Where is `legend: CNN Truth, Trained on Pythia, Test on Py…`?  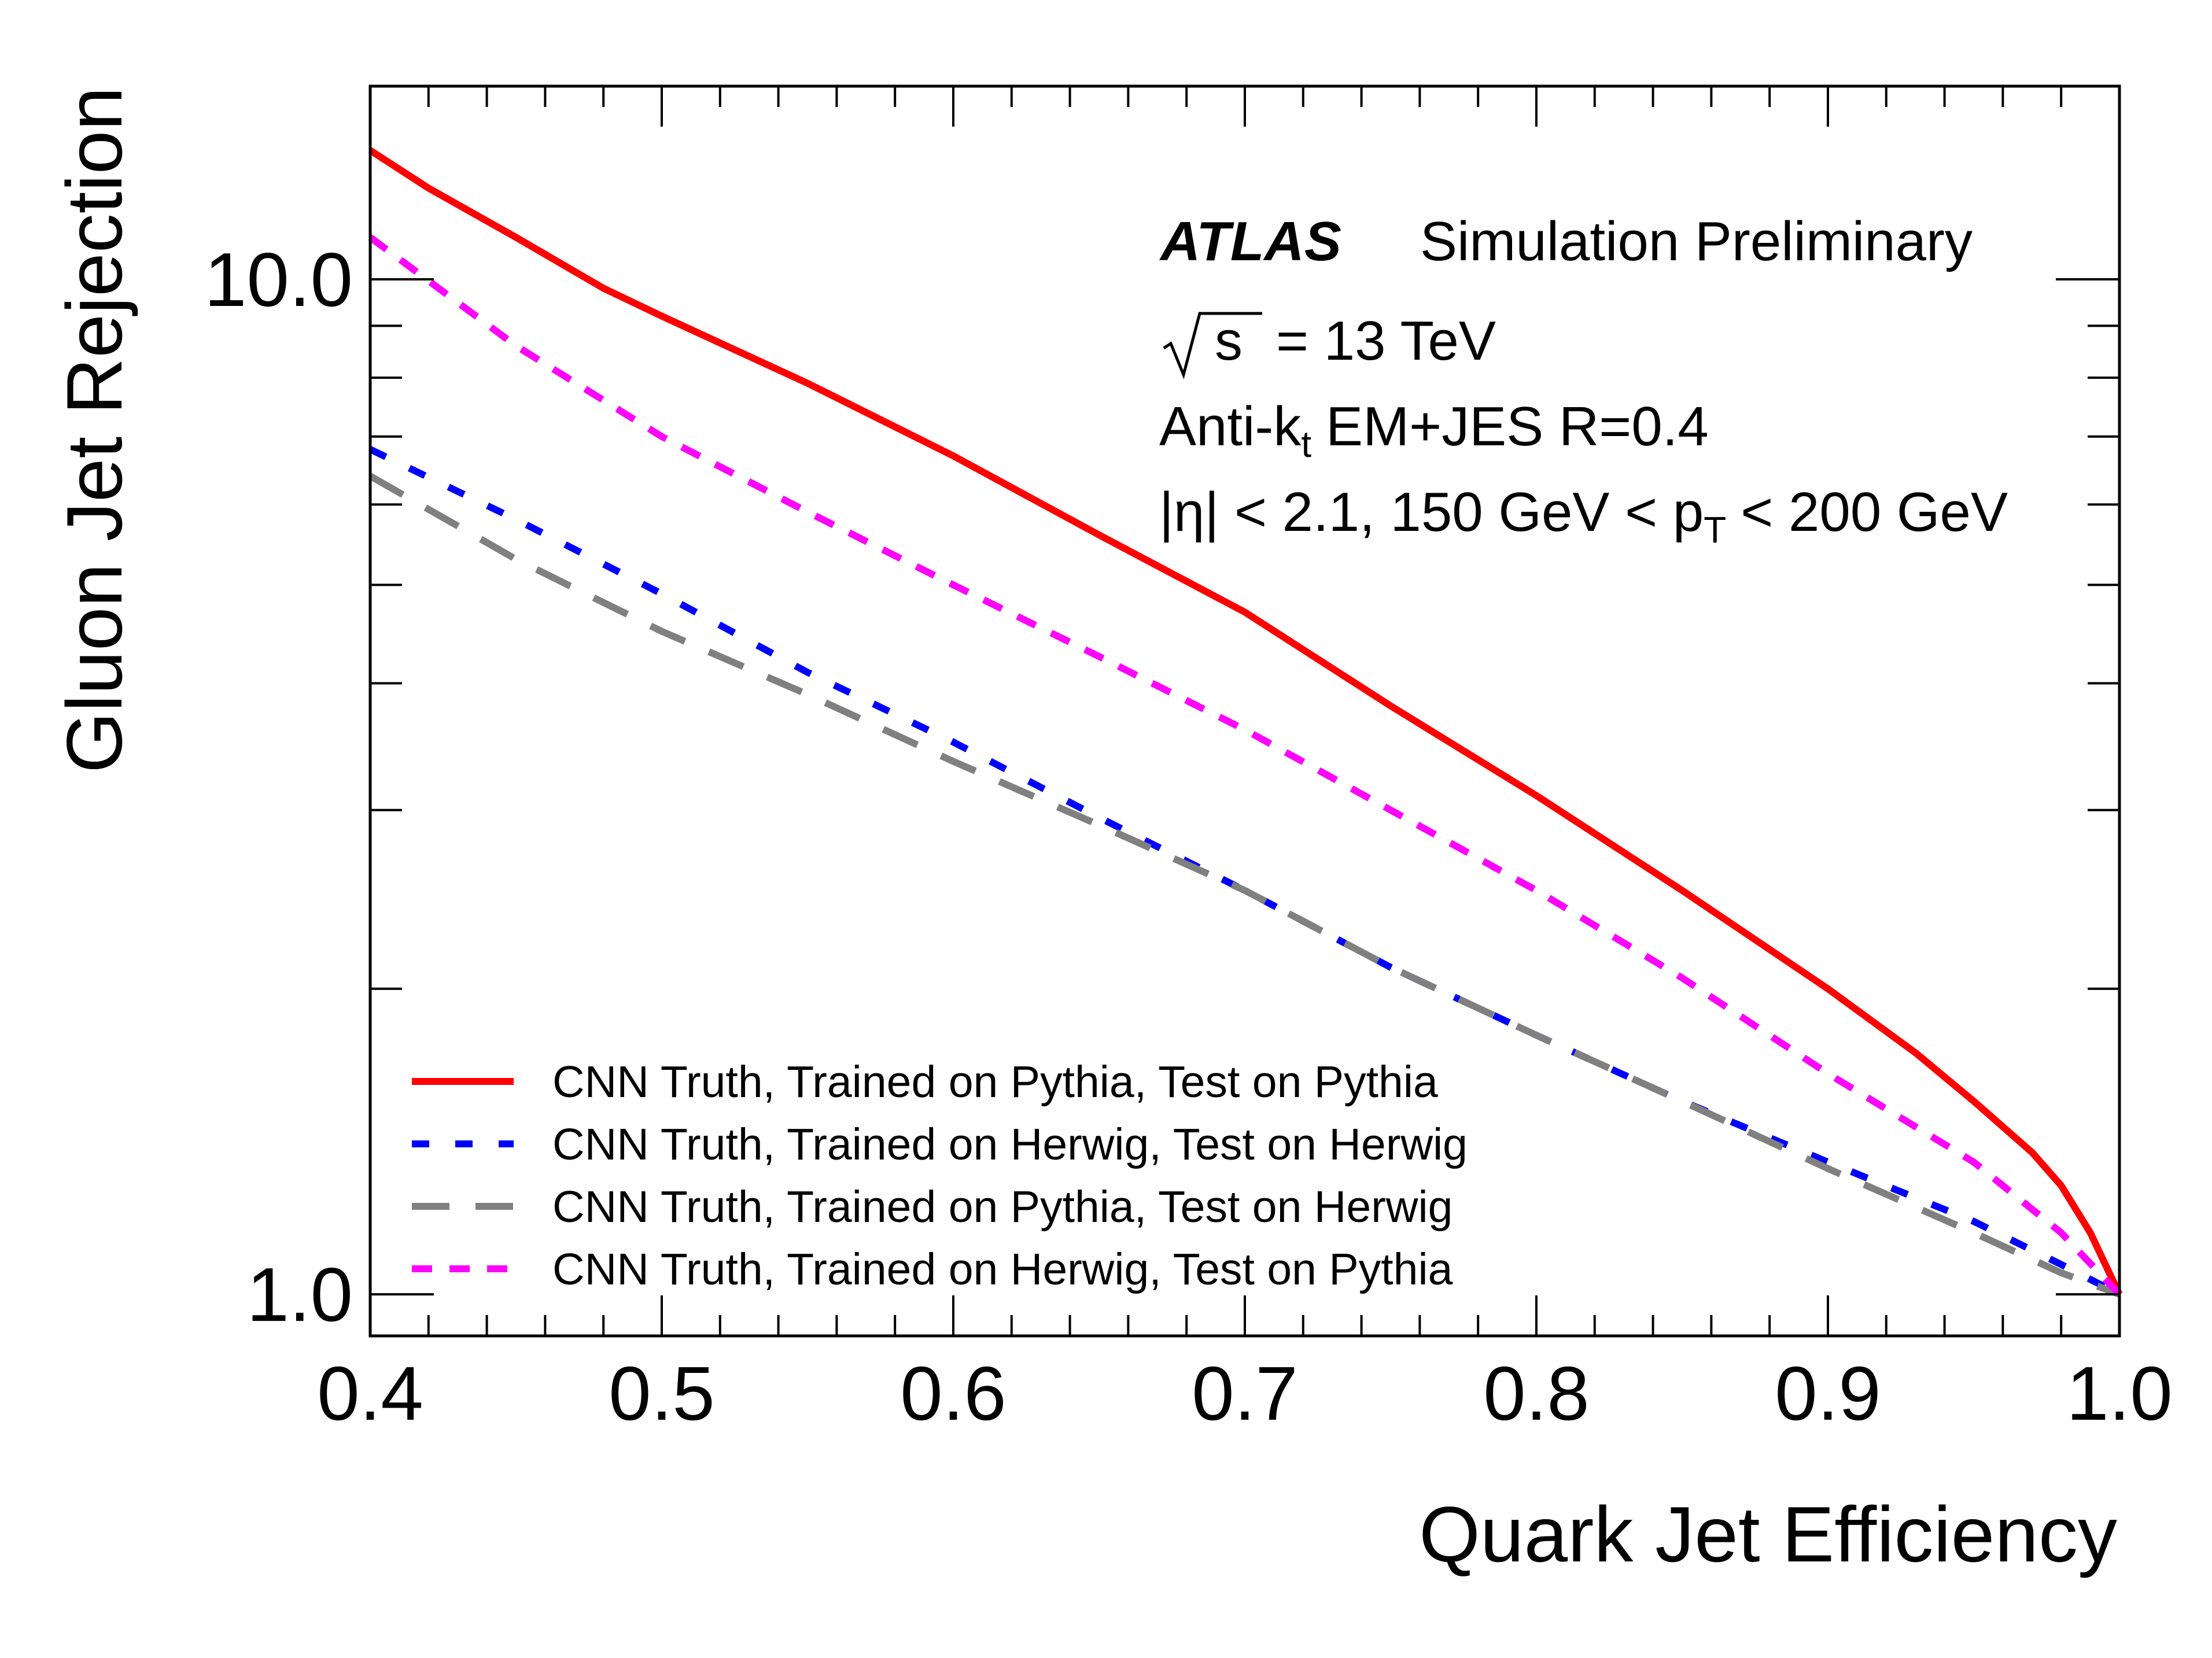 legend: CNN Truth, Trained on Pythia, Test on Py… is located at coordinates (940, 1176).